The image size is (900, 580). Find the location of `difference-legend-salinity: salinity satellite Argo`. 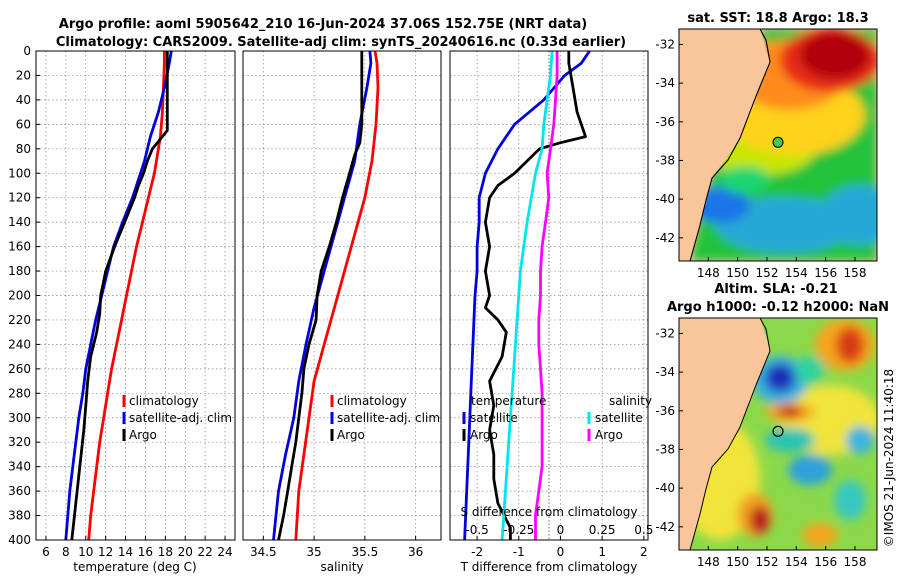

difference-legend-salinity: salinity satellite Argo is located at coordinates (619, 418).